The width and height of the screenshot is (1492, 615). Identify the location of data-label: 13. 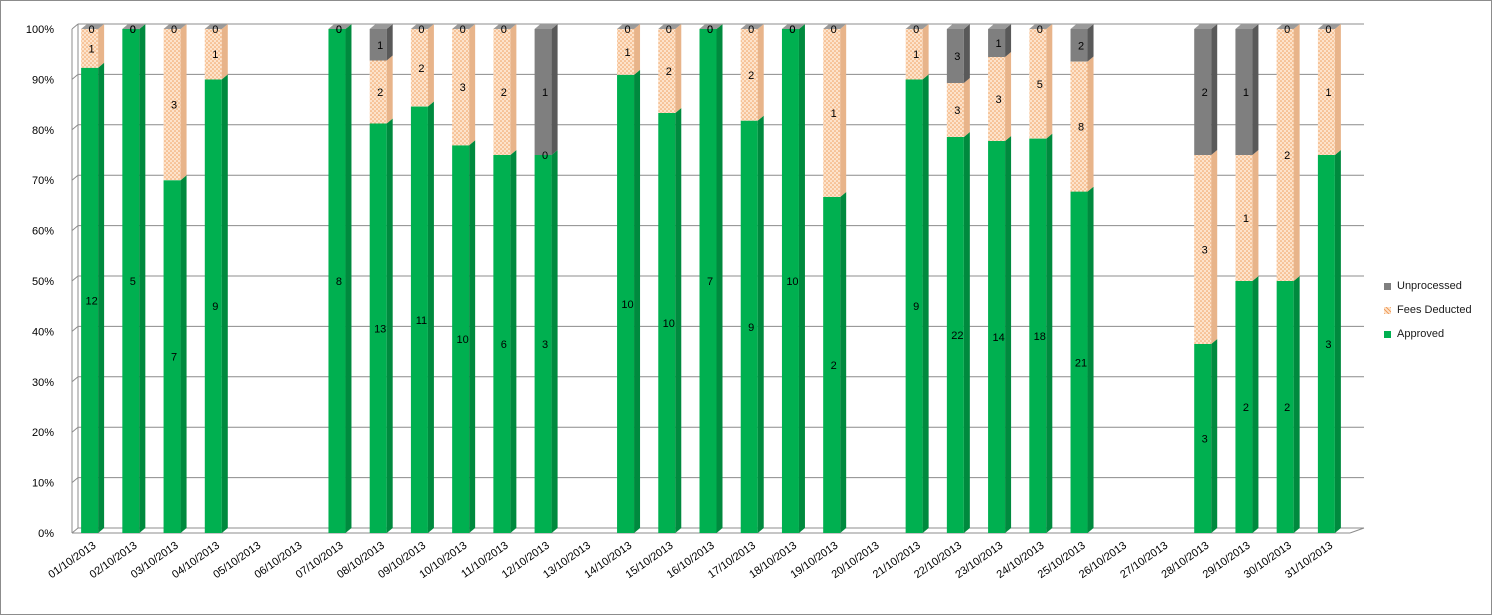
(380, 329).